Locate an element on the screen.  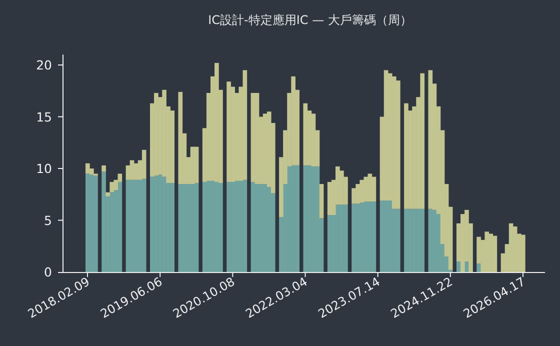
y-tick-label: 0 is located at coordinates (48, 272).